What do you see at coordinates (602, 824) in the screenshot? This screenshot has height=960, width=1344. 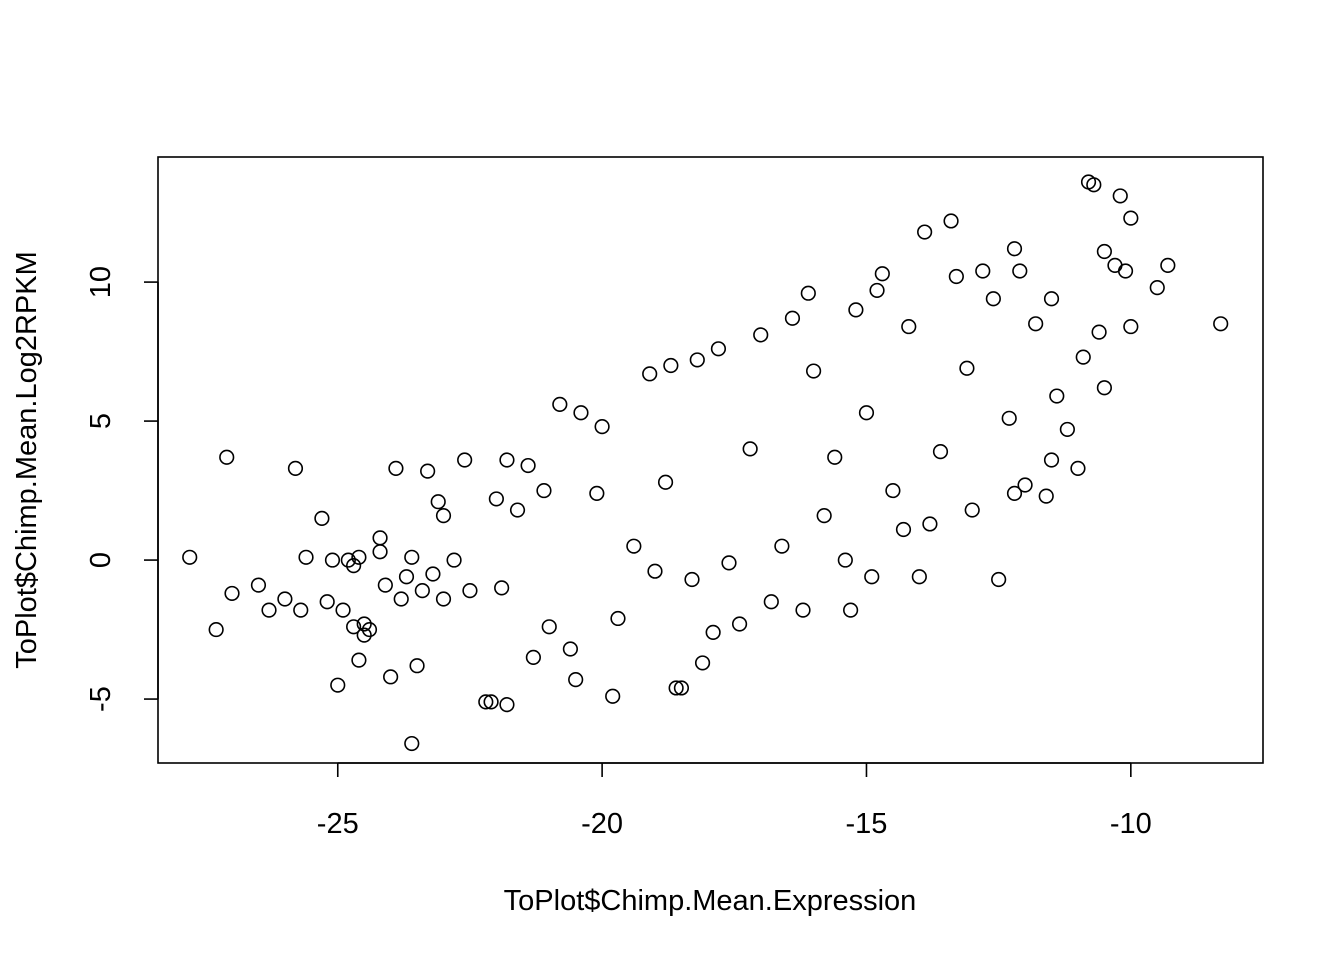 I see `x-tick-label: -20` at bounding box center [602, 824].